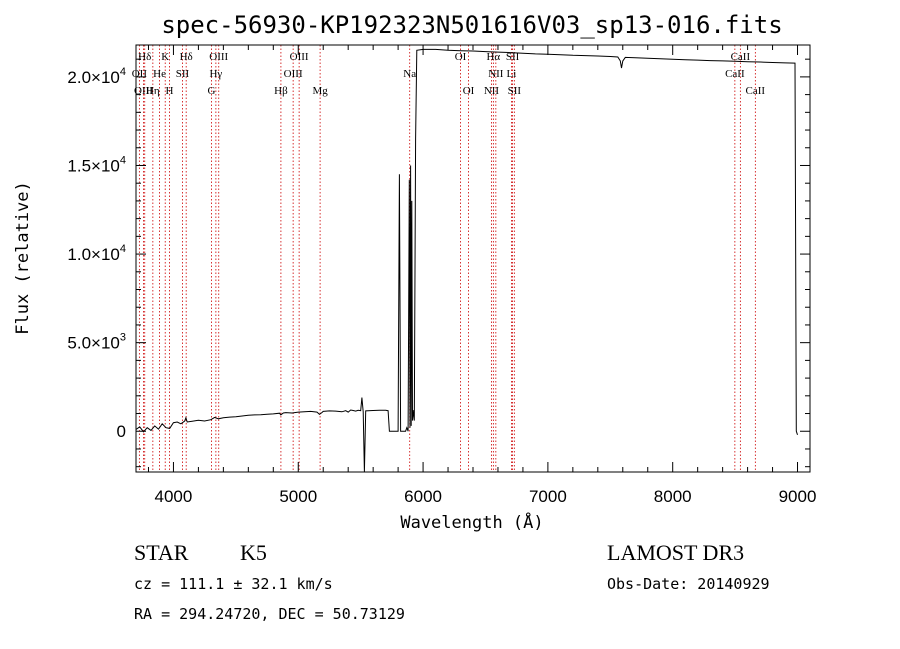  What do you see at coordinates (688, 584) in the screenshot?
I see `observation-date: Obs-Date: 20140929` at bounding box center [688, 584].